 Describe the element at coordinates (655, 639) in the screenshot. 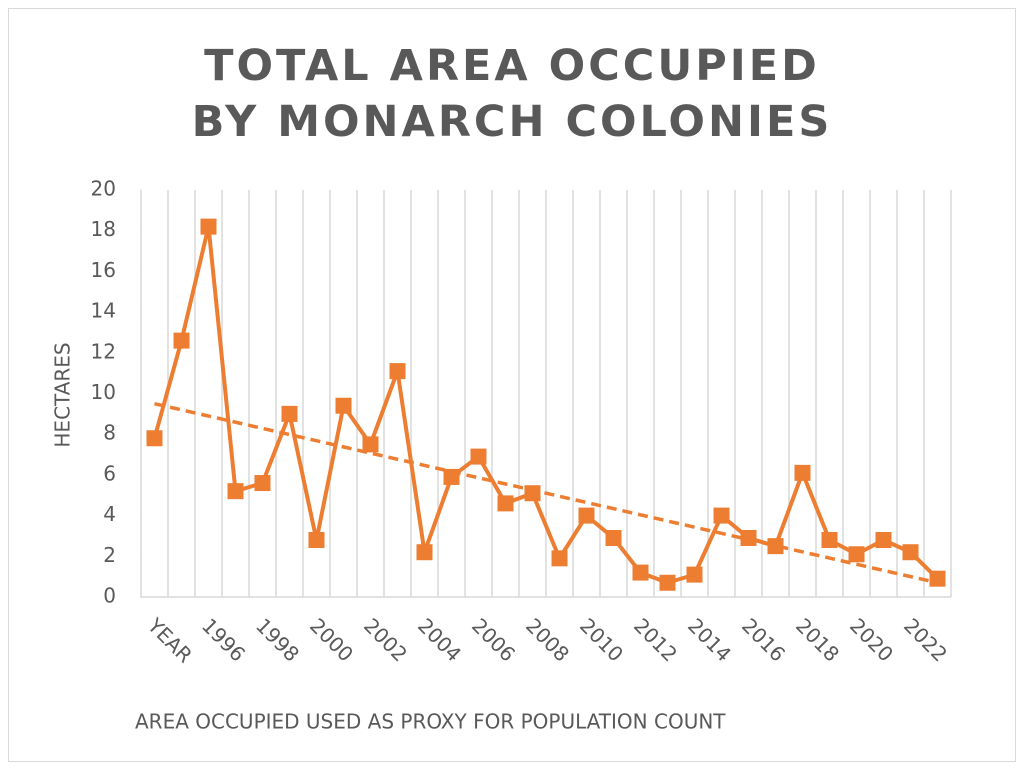

I see `x-tick-label: 2012` at that location.